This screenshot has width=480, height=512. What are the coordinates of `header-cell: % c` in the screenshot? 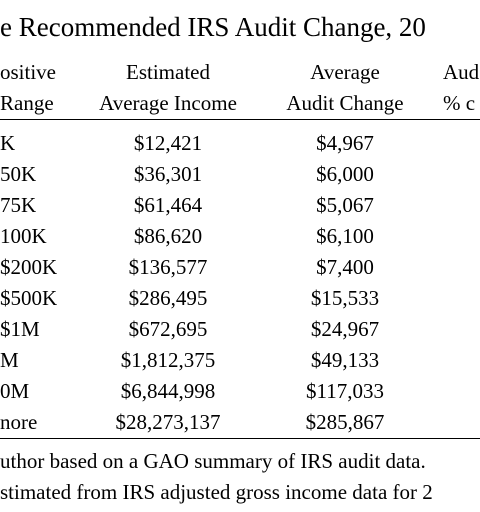 It's located at (459, 103).